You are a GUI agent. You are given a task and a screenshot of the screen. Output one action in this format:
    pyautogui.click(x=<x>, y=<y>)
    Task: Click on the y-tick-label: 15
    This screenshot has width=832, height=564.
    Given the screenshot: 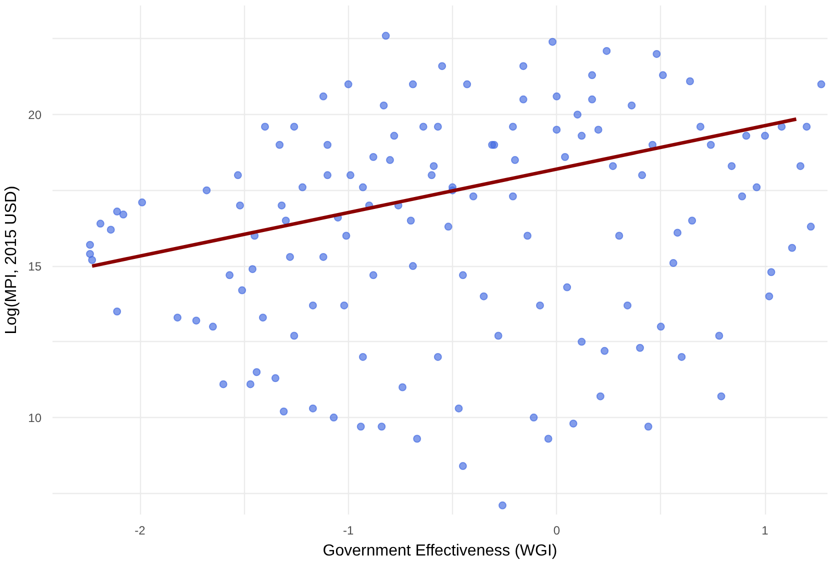 What is the action you would take?
    pyautogui.click(x=35, y=267)
    